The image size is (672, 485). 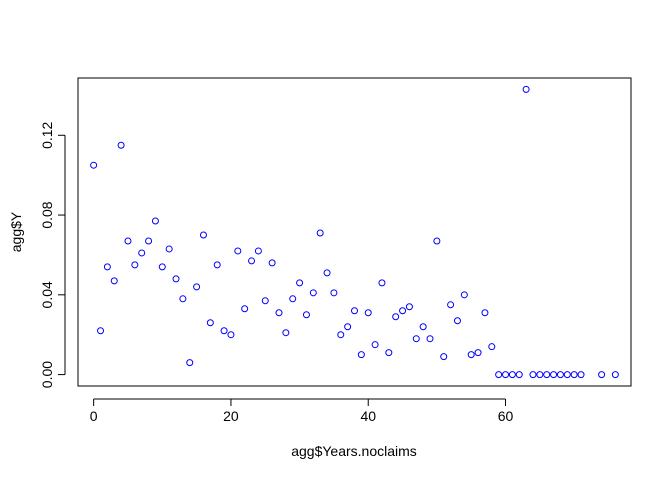 I want to click on y-tick-label: 0.00, so click(x=47, y=374).